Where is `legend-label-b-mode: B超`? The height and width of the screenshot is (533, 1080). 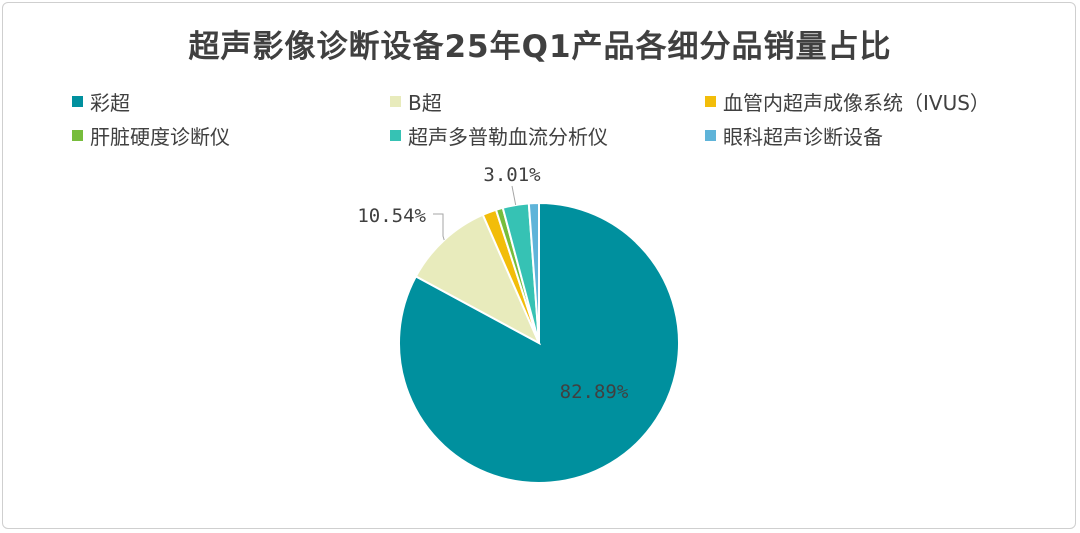
legend-label-b-mode: B超 is located at coordinates (425, 102).